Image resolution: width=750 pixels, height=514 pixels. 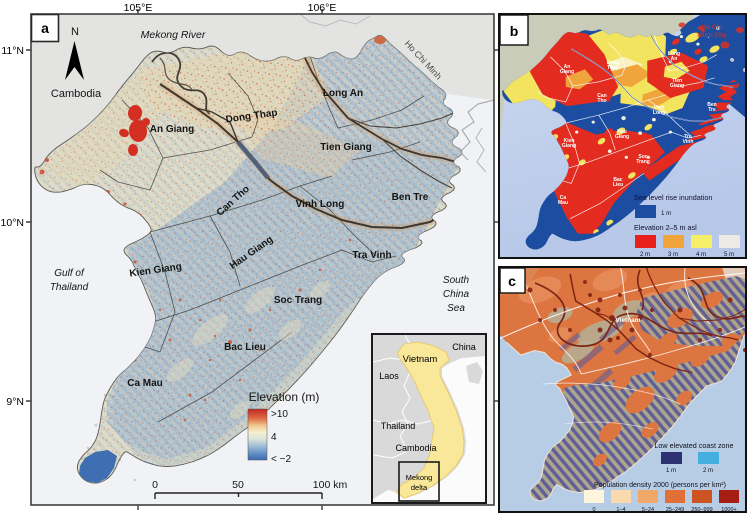 I want to click on svg-text: delta, so click(x=419, y=487).